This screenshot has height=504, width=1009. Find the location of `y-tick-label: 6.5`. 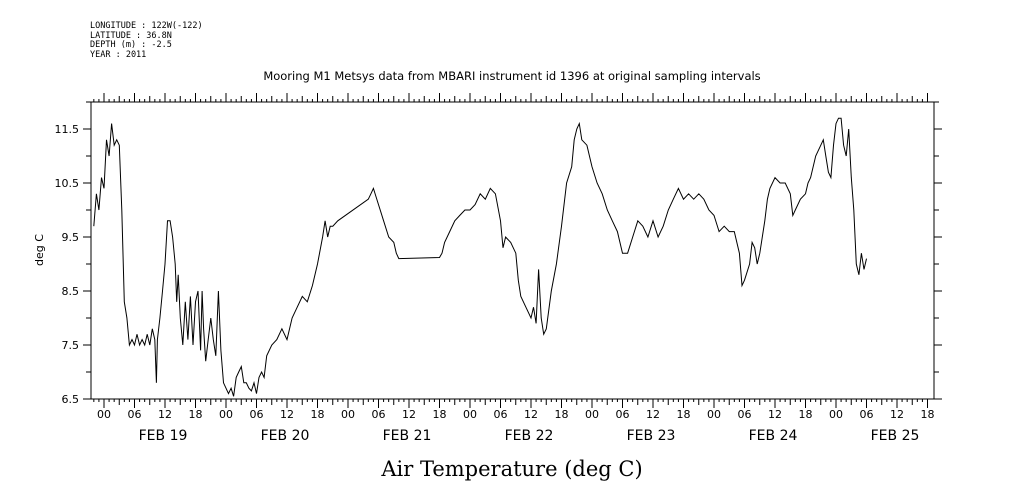

y-tick-label: 6.5 is located at coordinates (71, 399).